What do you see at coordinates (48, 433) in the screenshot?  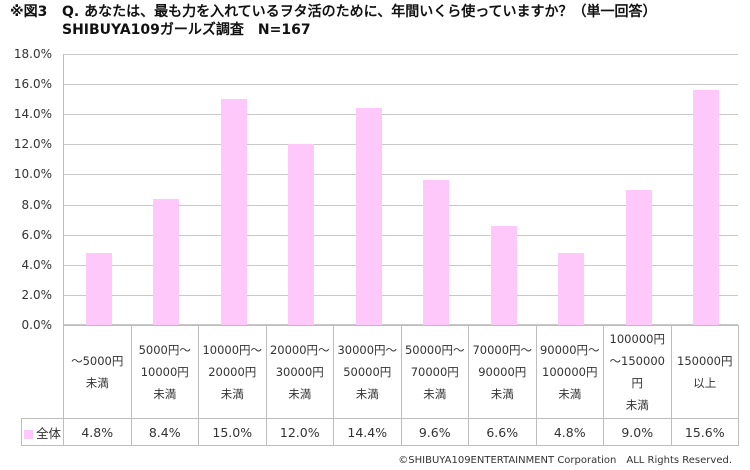 I see `legend-label: 全体` at bounding box center [48, 433].